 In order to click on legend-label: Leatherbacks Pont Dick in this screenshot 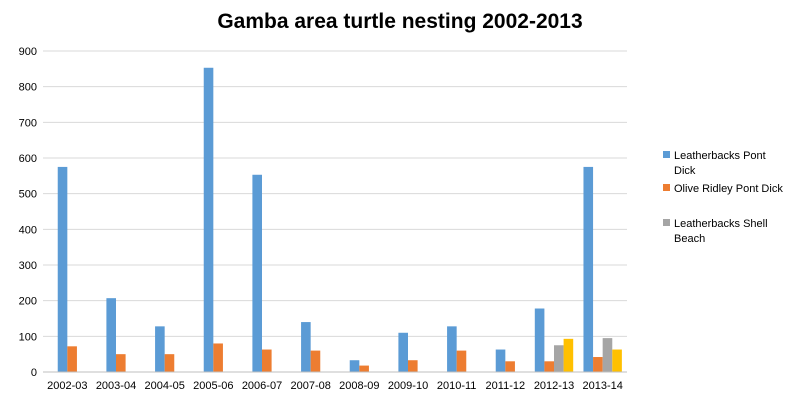, I will do `click(720, 163)`.